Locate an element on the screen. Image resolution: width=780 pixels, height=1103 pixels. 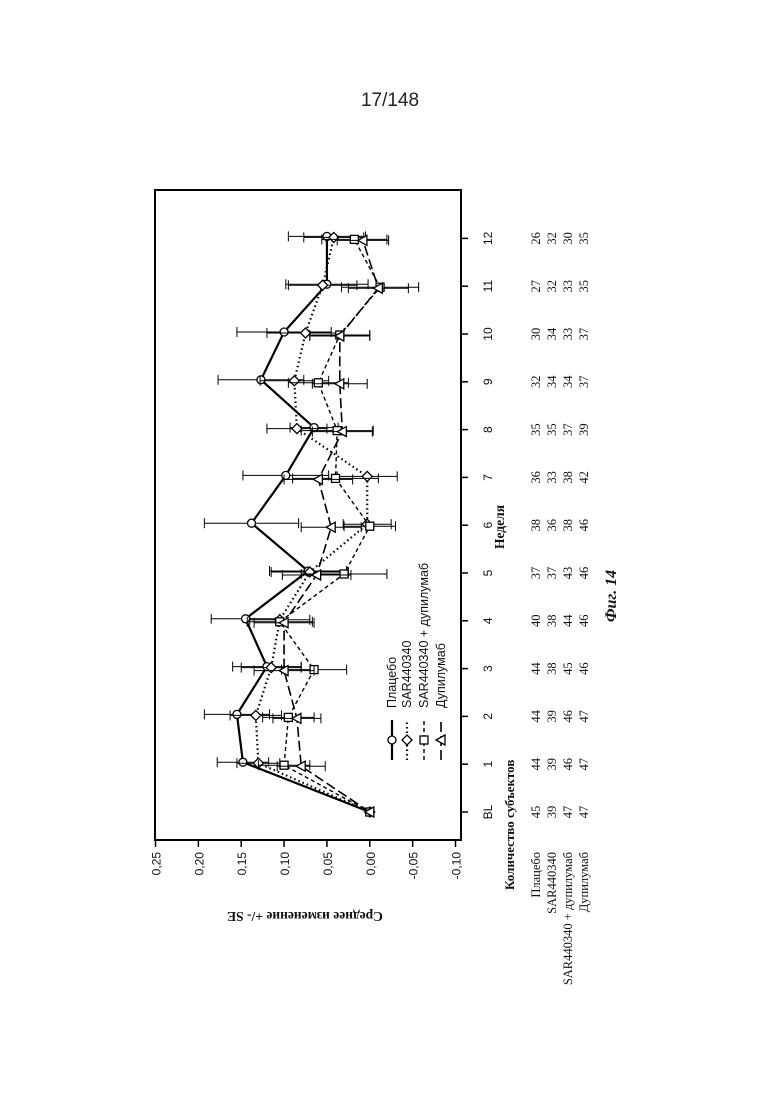
legend-label: Плацебо is located at coordinates (392, 682).